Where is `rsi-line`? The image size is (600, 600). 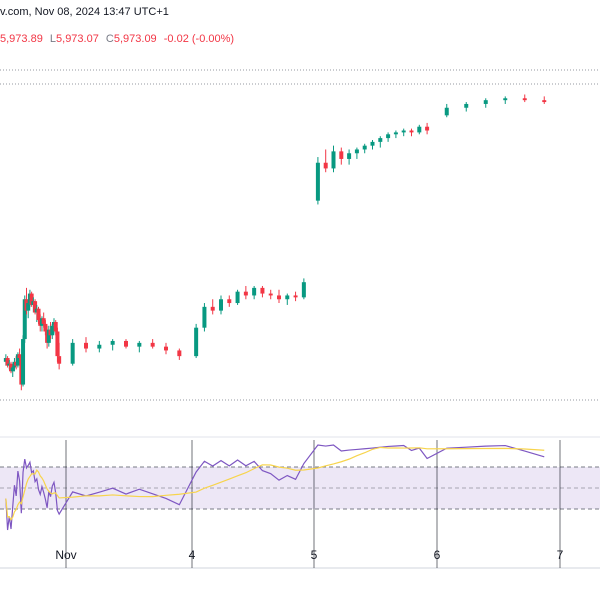 rsi-line is located at coordinates (275, 487).